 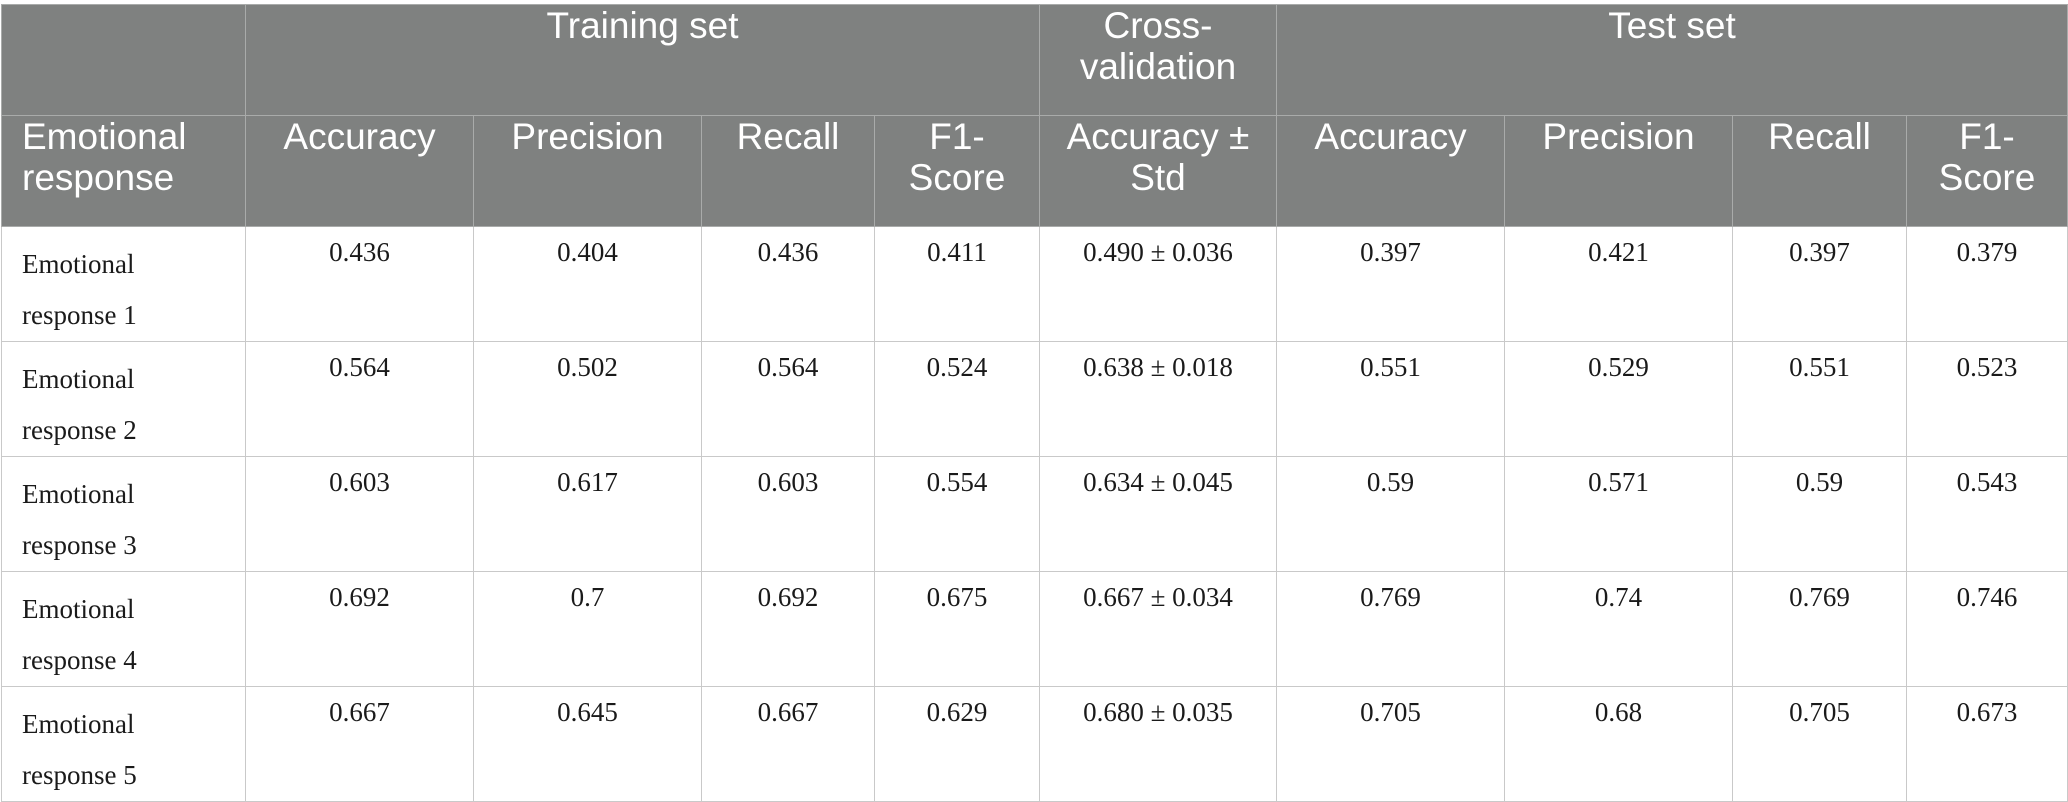 I want to click on row-label: Emotional response 2, so click(x=123, y=399).